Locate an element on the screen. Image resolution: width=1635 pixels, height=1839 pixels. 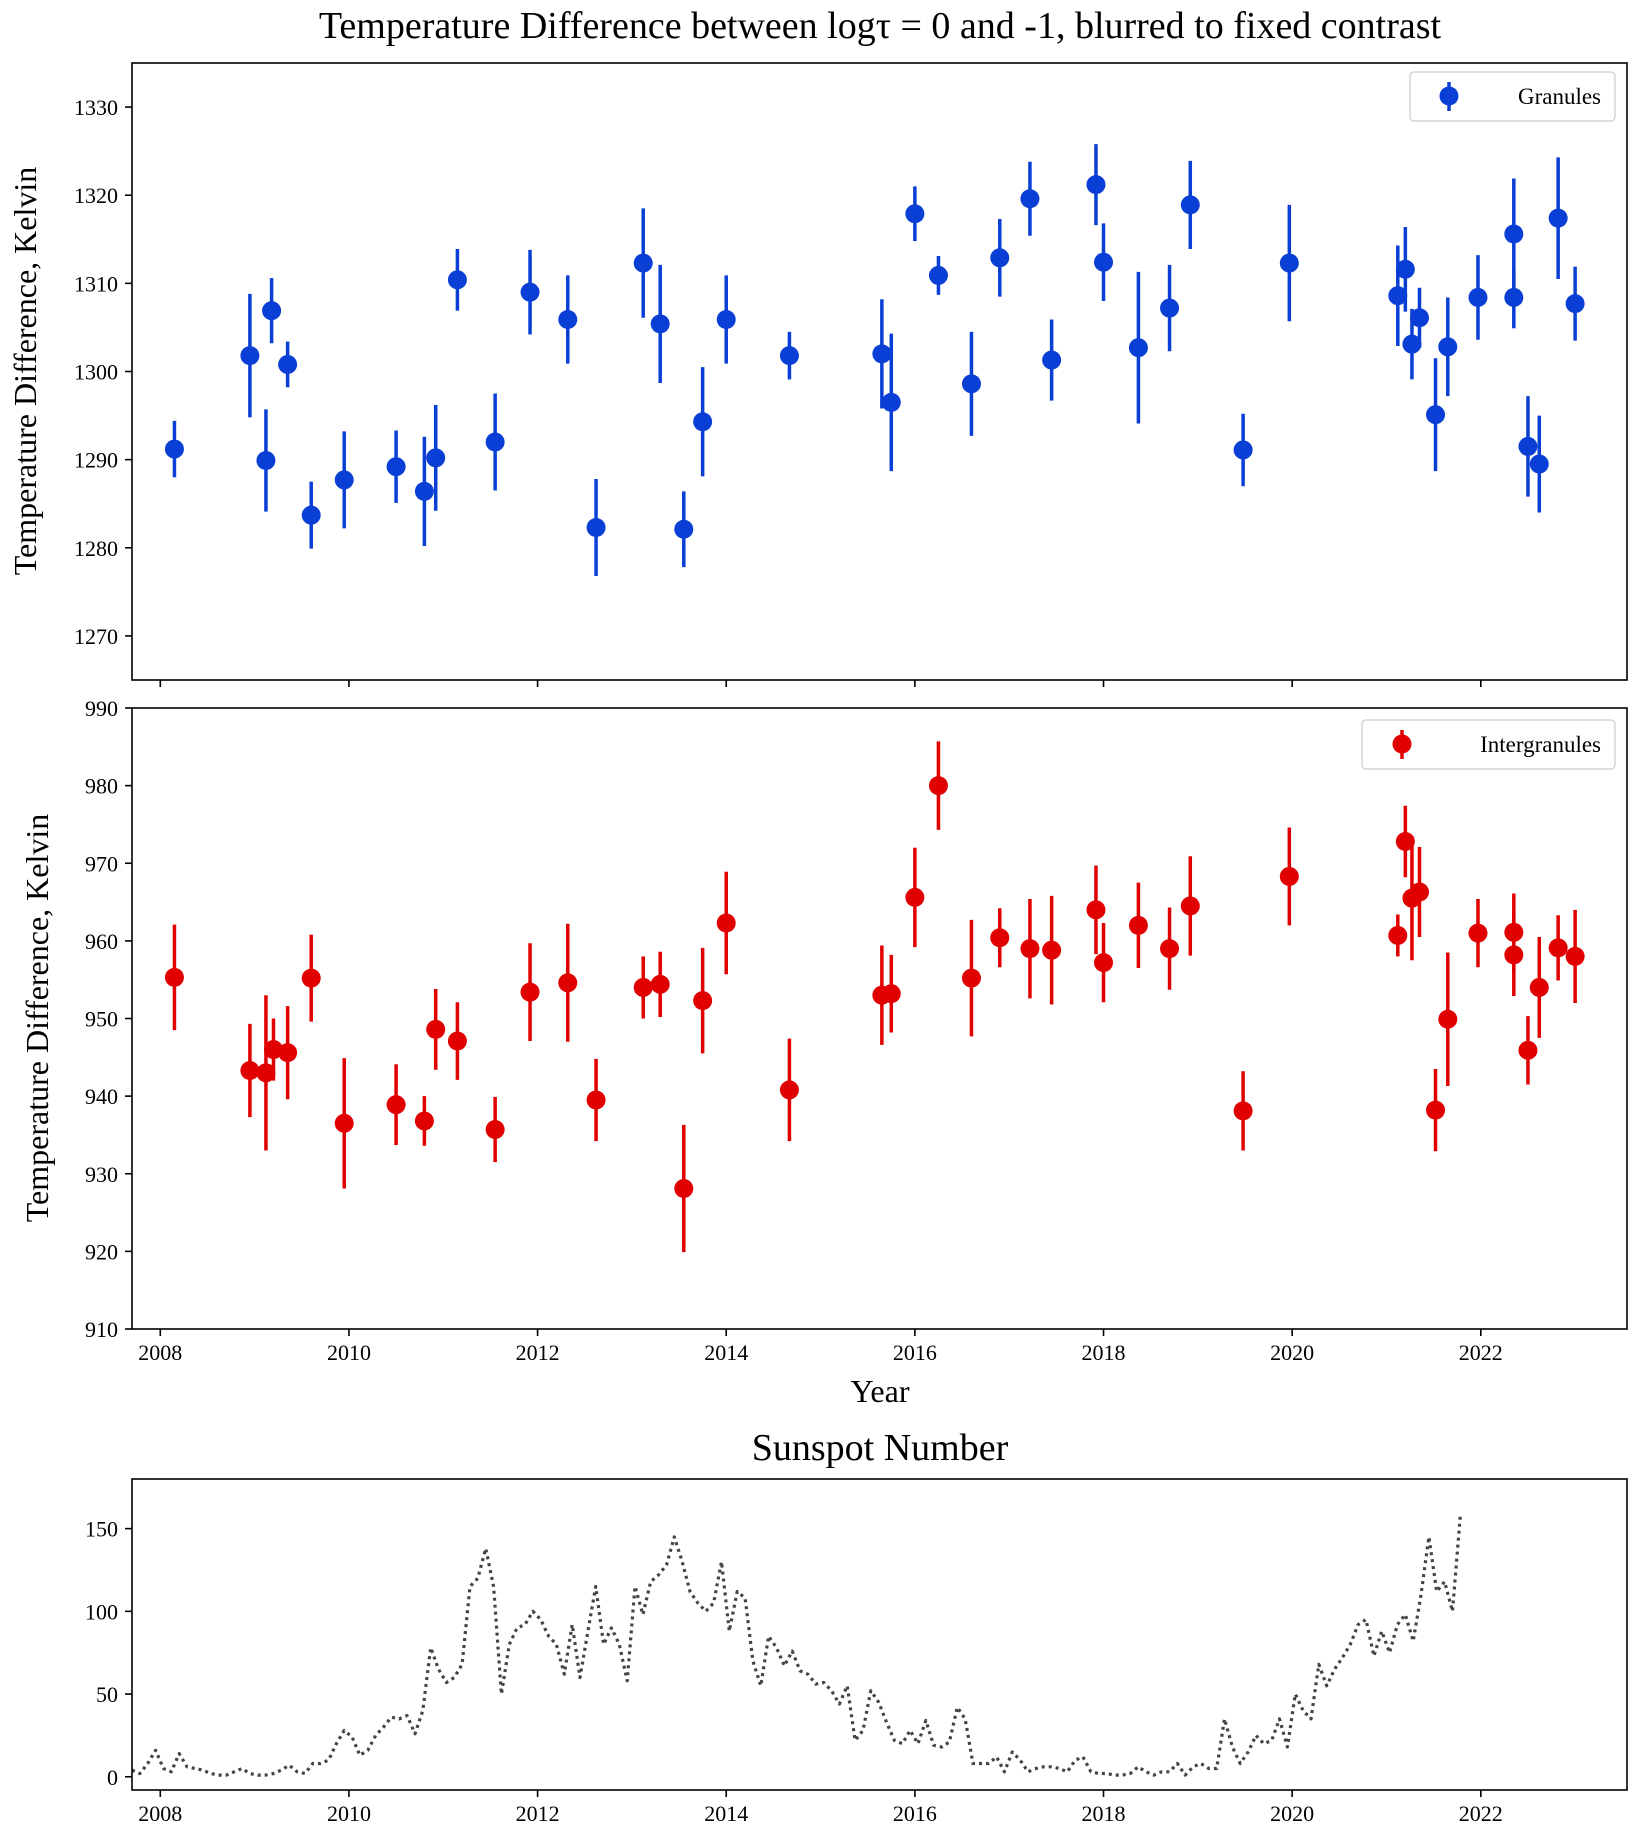
granules-legend-marker is located at coordinates (1449, 96).